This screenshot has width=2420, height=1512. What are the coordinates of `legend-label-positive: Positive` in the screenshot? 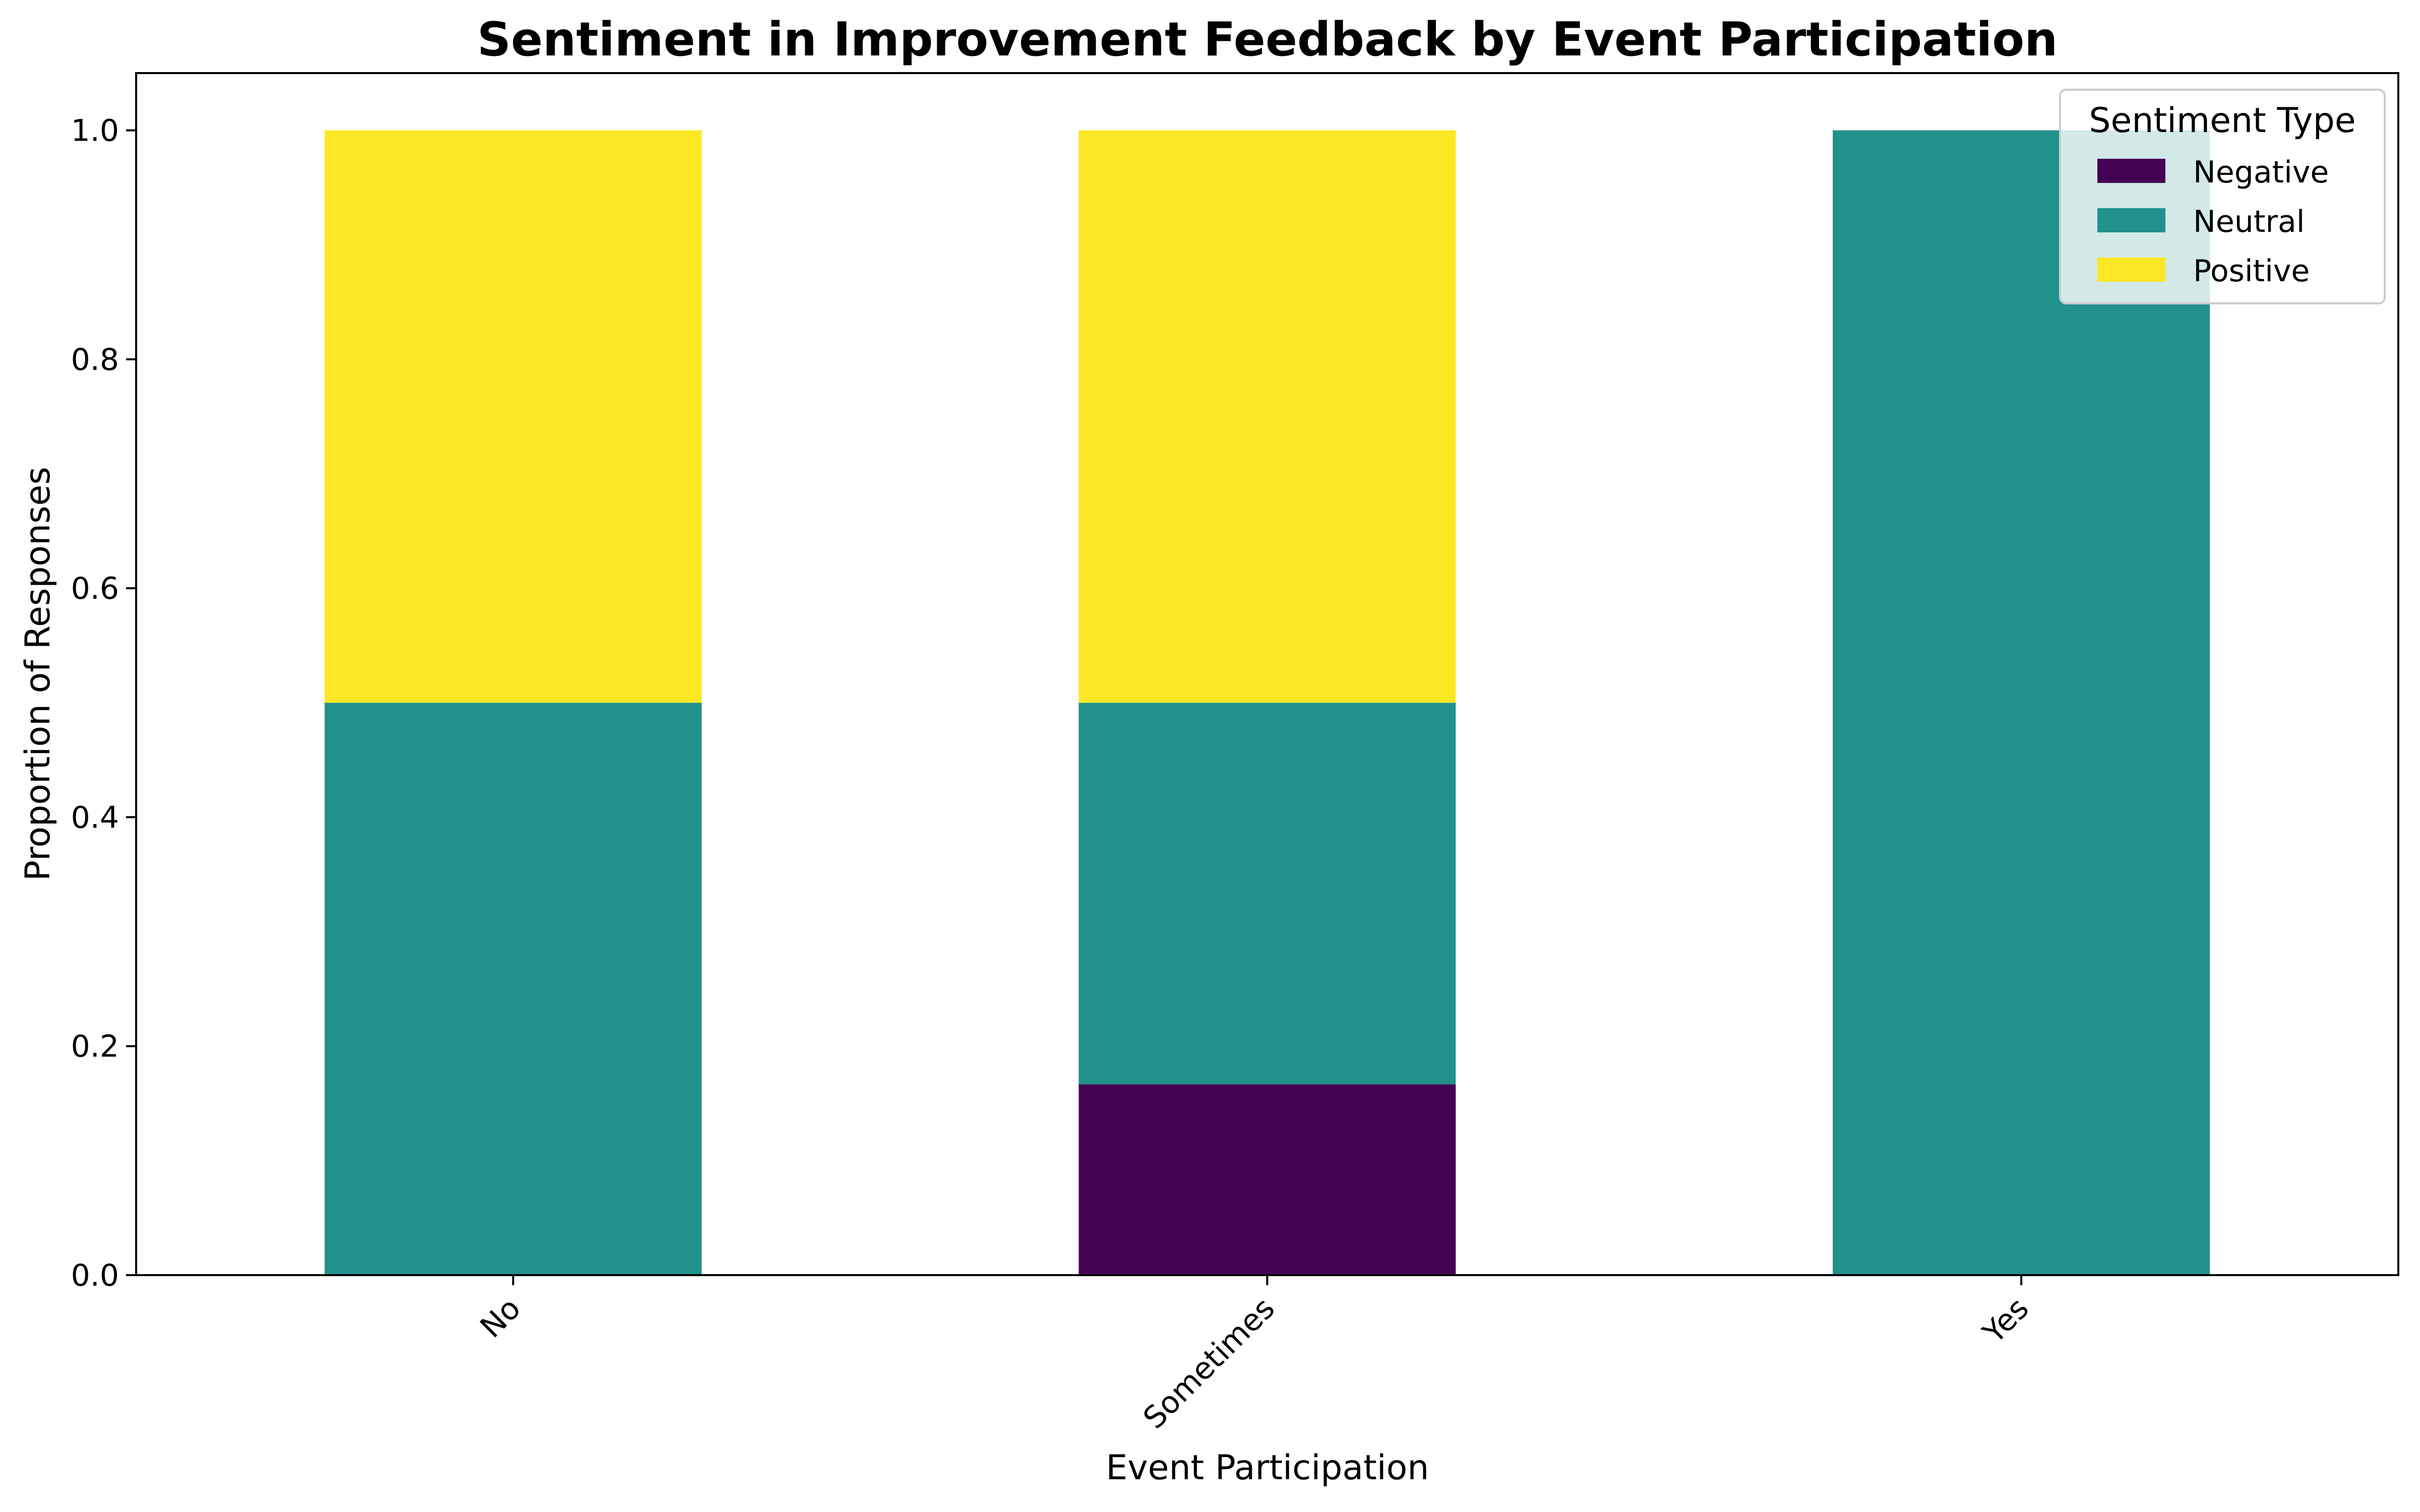 It's located at (2251, 272).